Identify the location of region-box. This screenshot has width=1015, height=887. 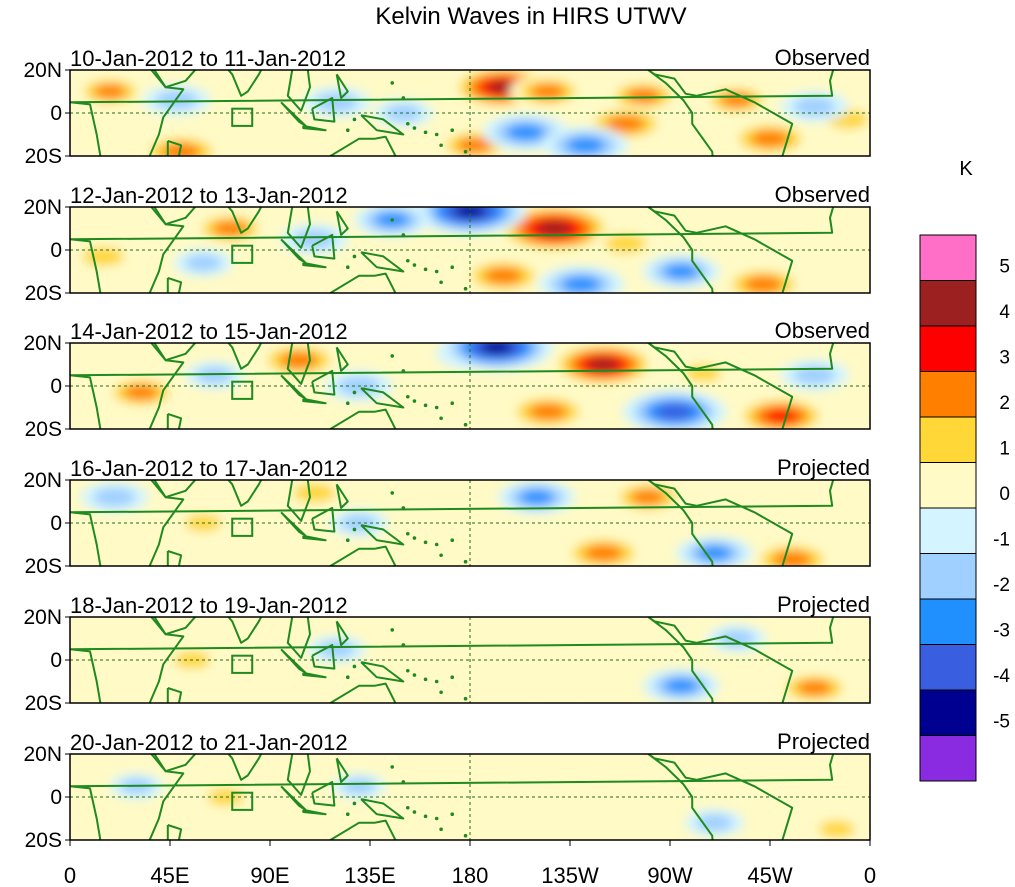
(242, 664).